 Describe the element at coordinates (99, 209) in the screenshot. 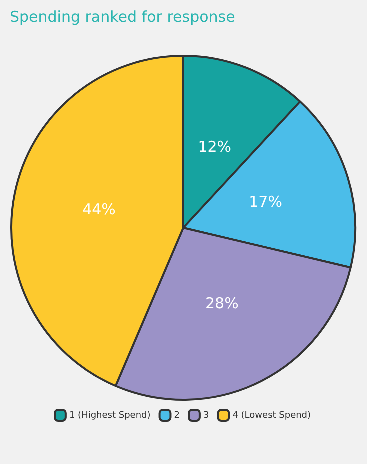

I see `data-label: 44%` at that location.